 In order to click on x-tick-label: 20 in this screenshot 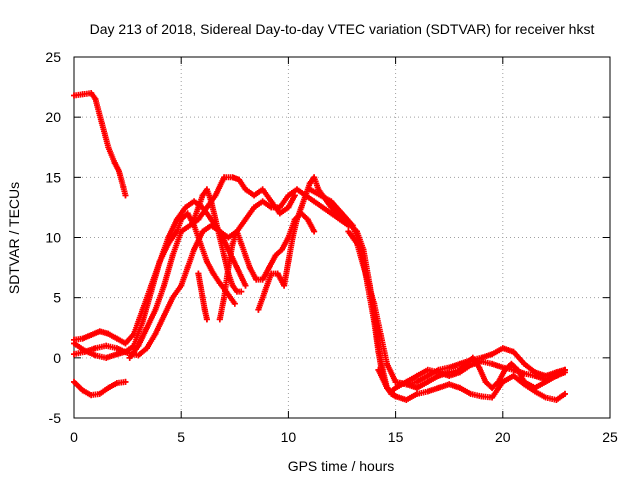, I will do `click(503, 437)`.